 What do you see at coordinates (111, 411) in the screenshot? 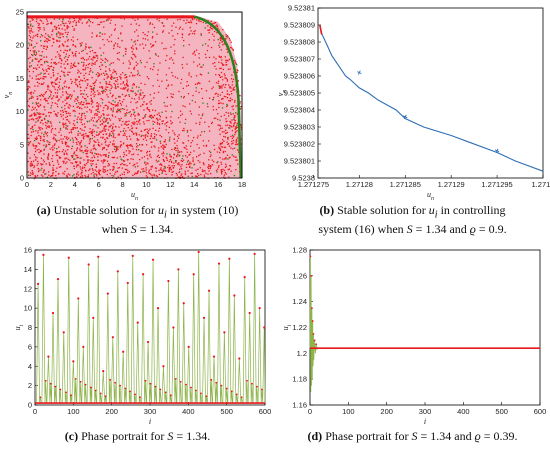
I see `x-tick-label: 200` at bounding box center [111, 411].